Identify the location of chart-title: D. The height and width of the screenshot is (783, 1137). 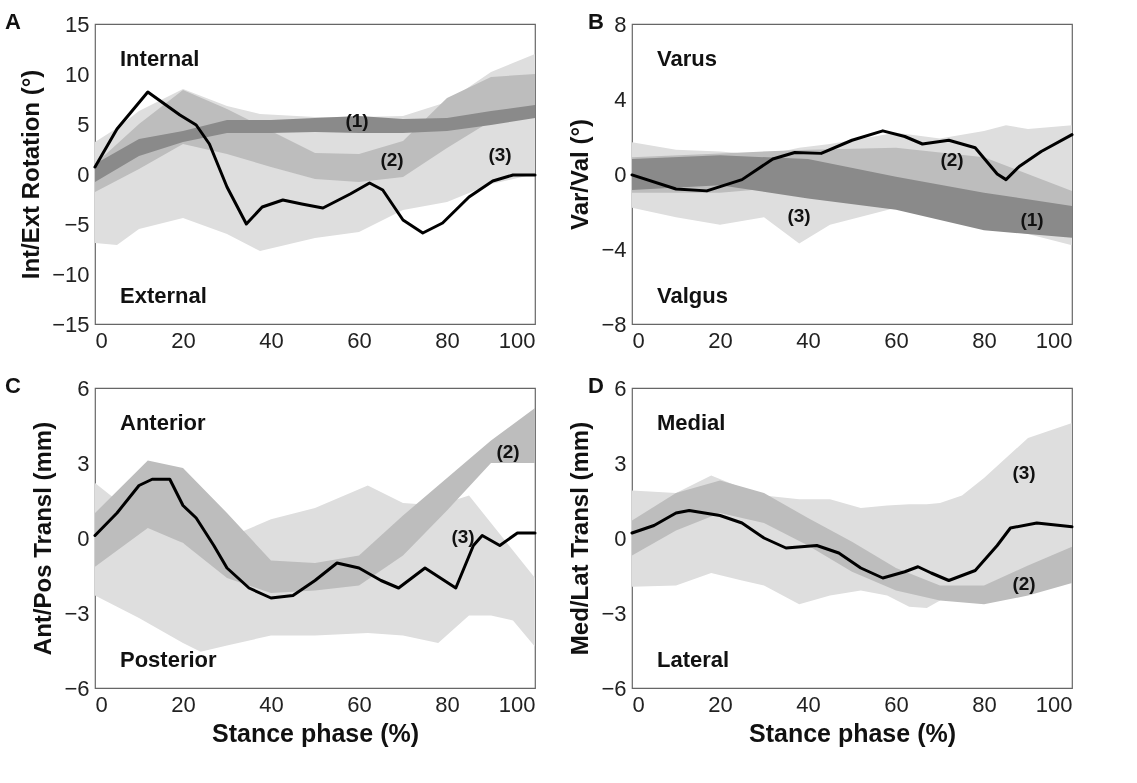
(596, 385).